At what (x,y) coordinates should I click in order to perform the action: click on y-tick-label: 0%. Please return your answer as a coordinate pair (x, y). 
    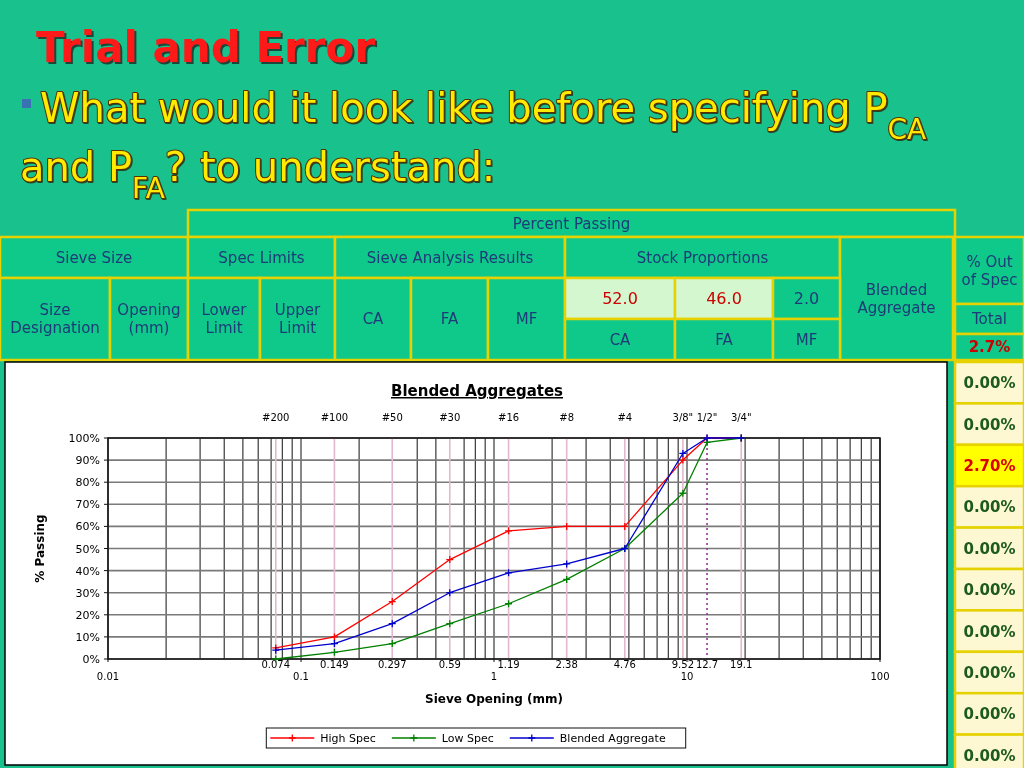
    Looking at the image, I should click on (91, 659).